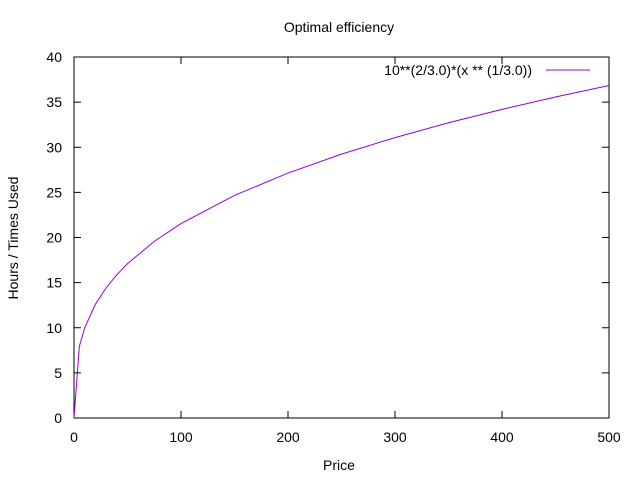  What do you see at coordinates (609, 437) in the screenshot?
I see `x-tick-label-5: 500` at bounding box center [609, 437].